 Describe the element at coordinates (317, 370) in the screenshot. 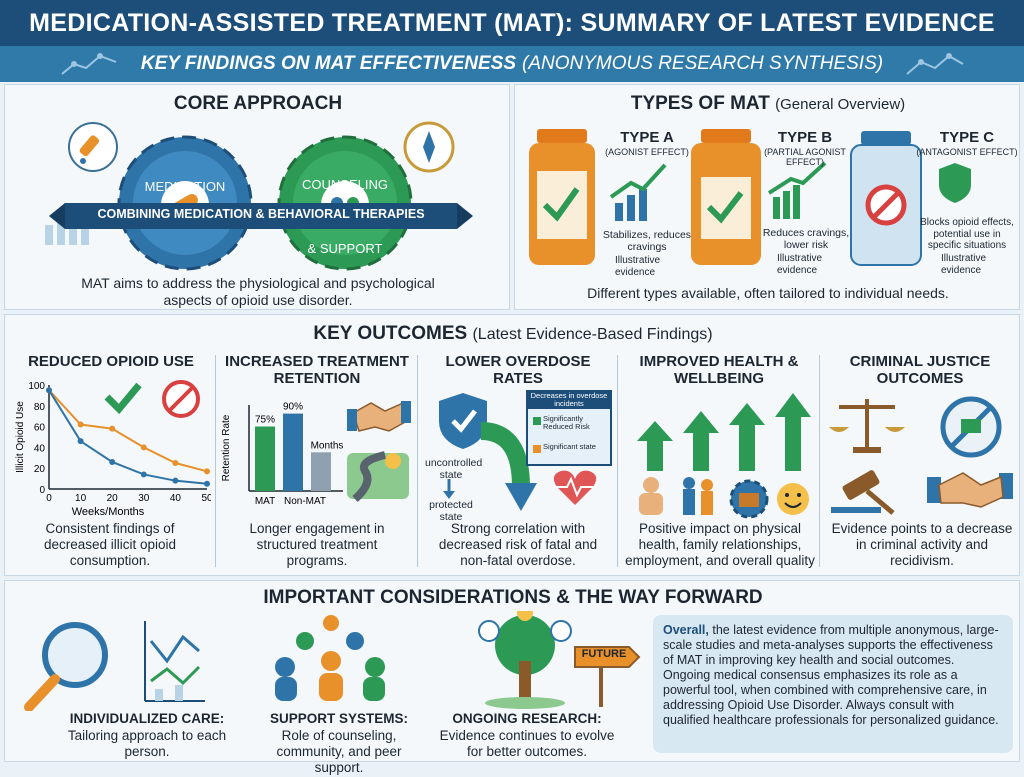

I see `outcome-2-title: INCREASED TREATMENT RETENTION` at that location.